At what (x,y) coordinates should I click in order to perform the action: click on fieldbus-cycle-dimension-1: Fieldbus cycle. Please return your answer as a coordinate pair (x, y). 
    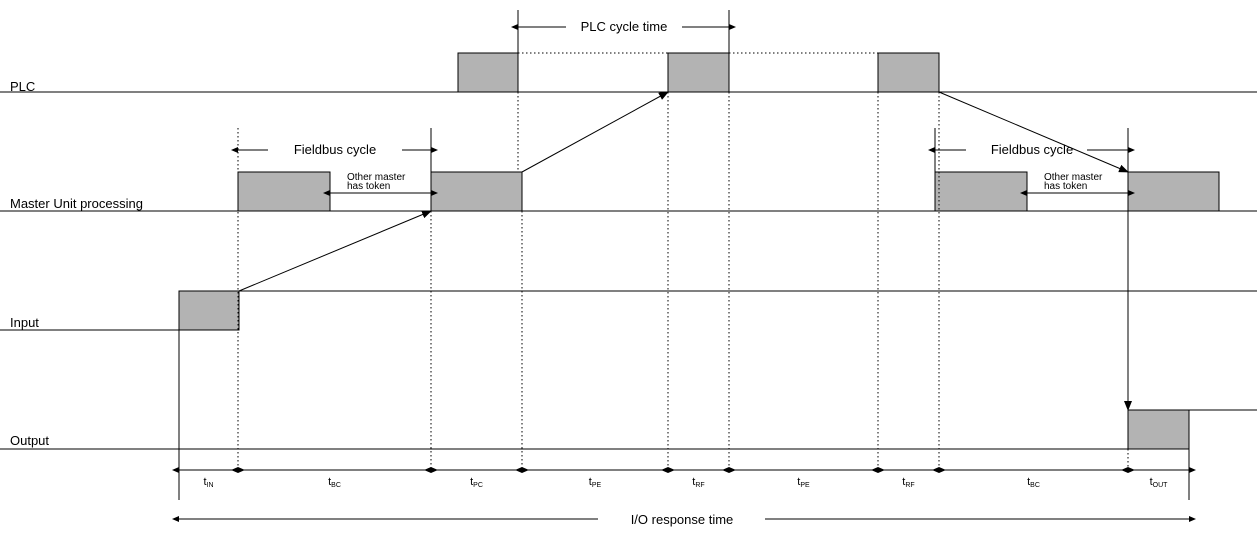
    Looking at the image, I should click on (334, 149).